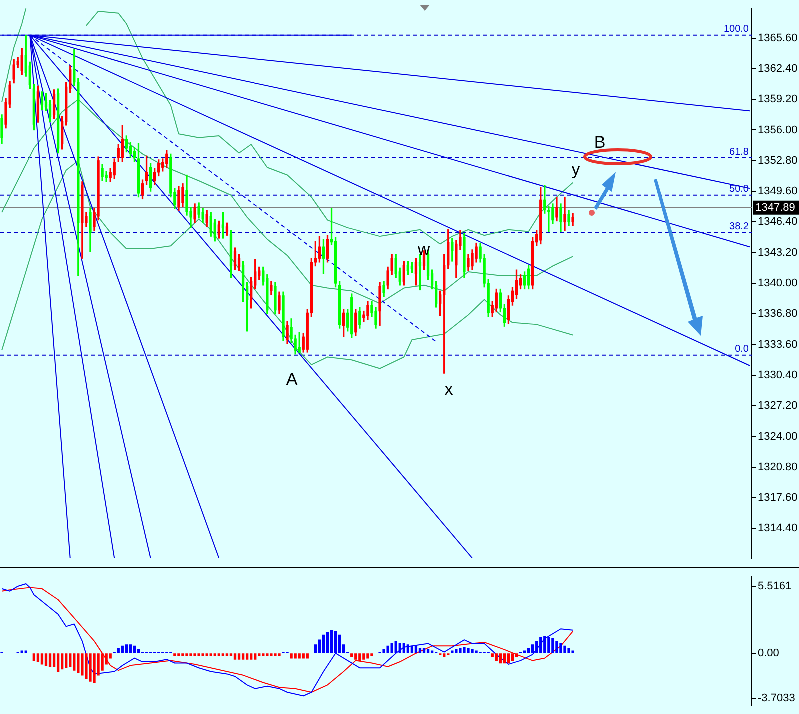 This screenshot has height=714, width=799. I want to click on y-tick-label: 1333.60, so click(778, 344).